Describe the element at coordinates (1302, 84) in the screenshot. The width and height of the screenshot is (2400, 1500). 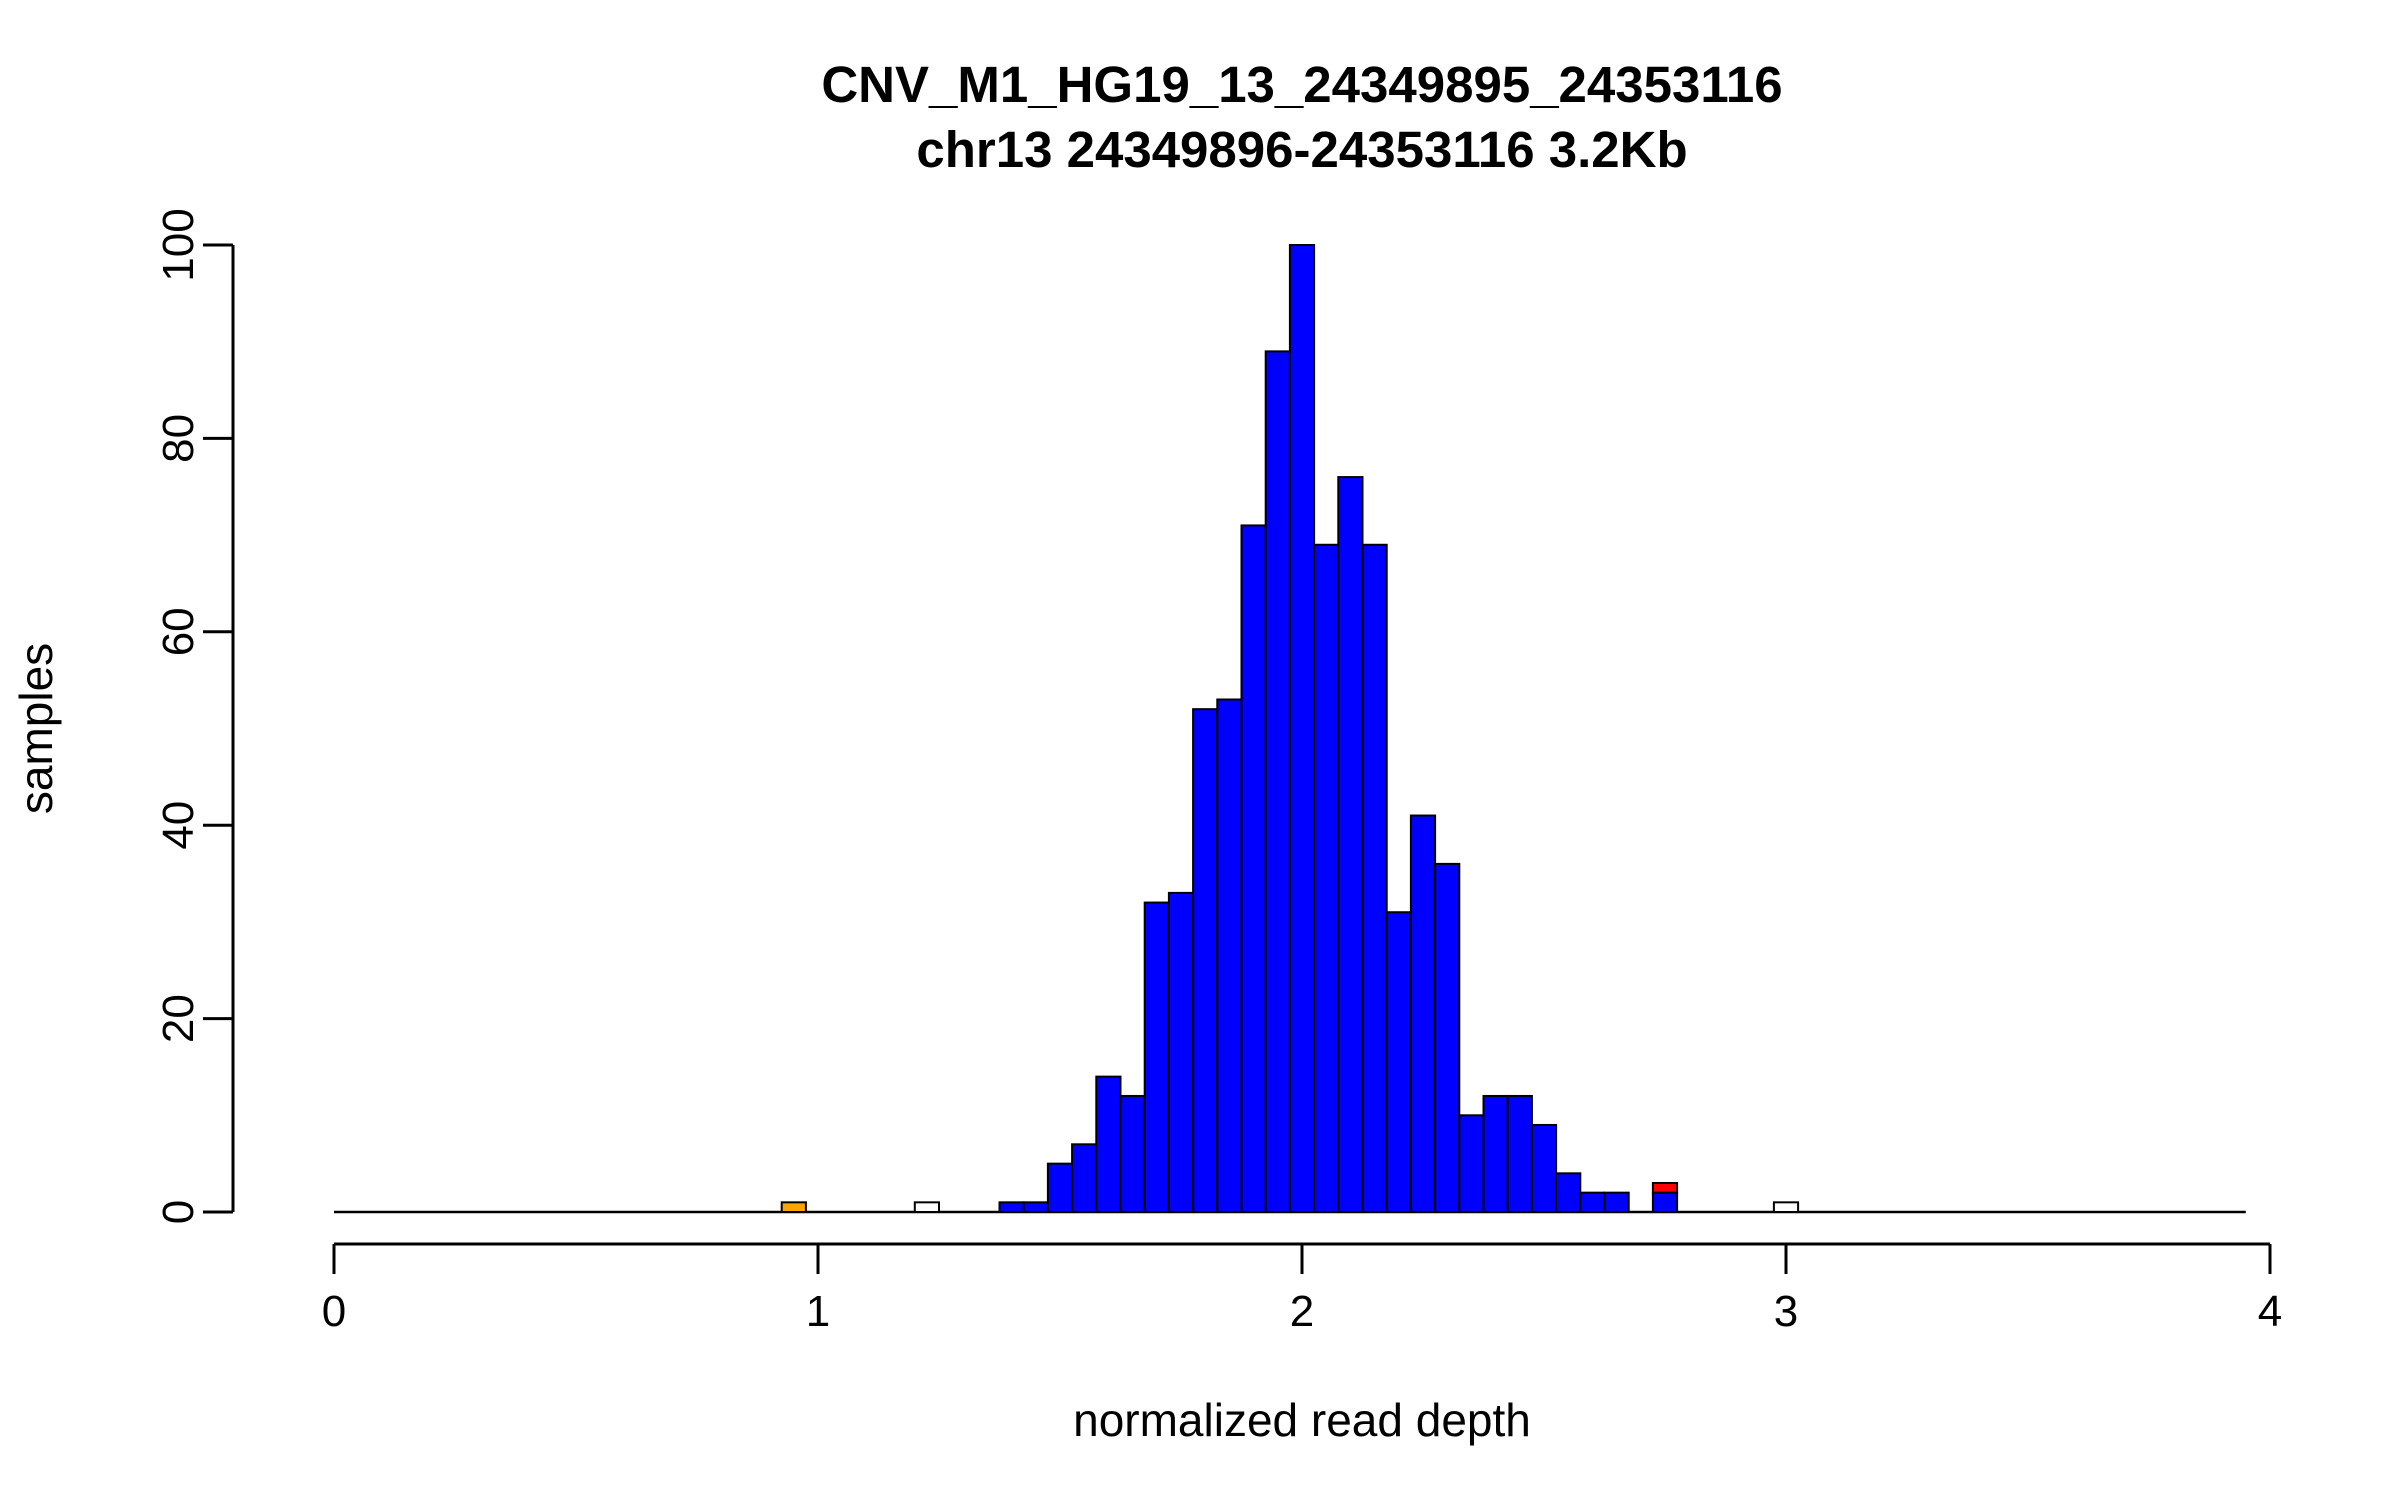
I see `chart-title: CNV_M1_HG19_13_24349895_24353116` at that location.